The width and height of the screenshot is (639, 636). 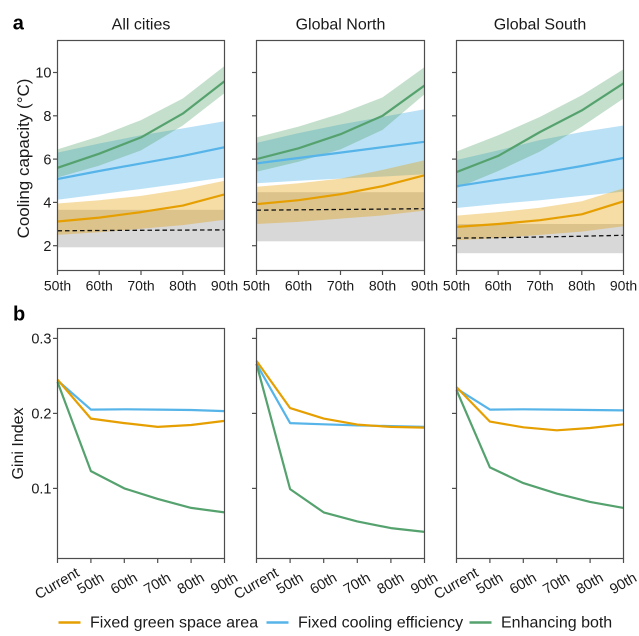 What do you see at coordinates (23, 159) in the screenshot?
I see `svg-text: Cooling capacity (°C)` at bounding box center [23, 159].